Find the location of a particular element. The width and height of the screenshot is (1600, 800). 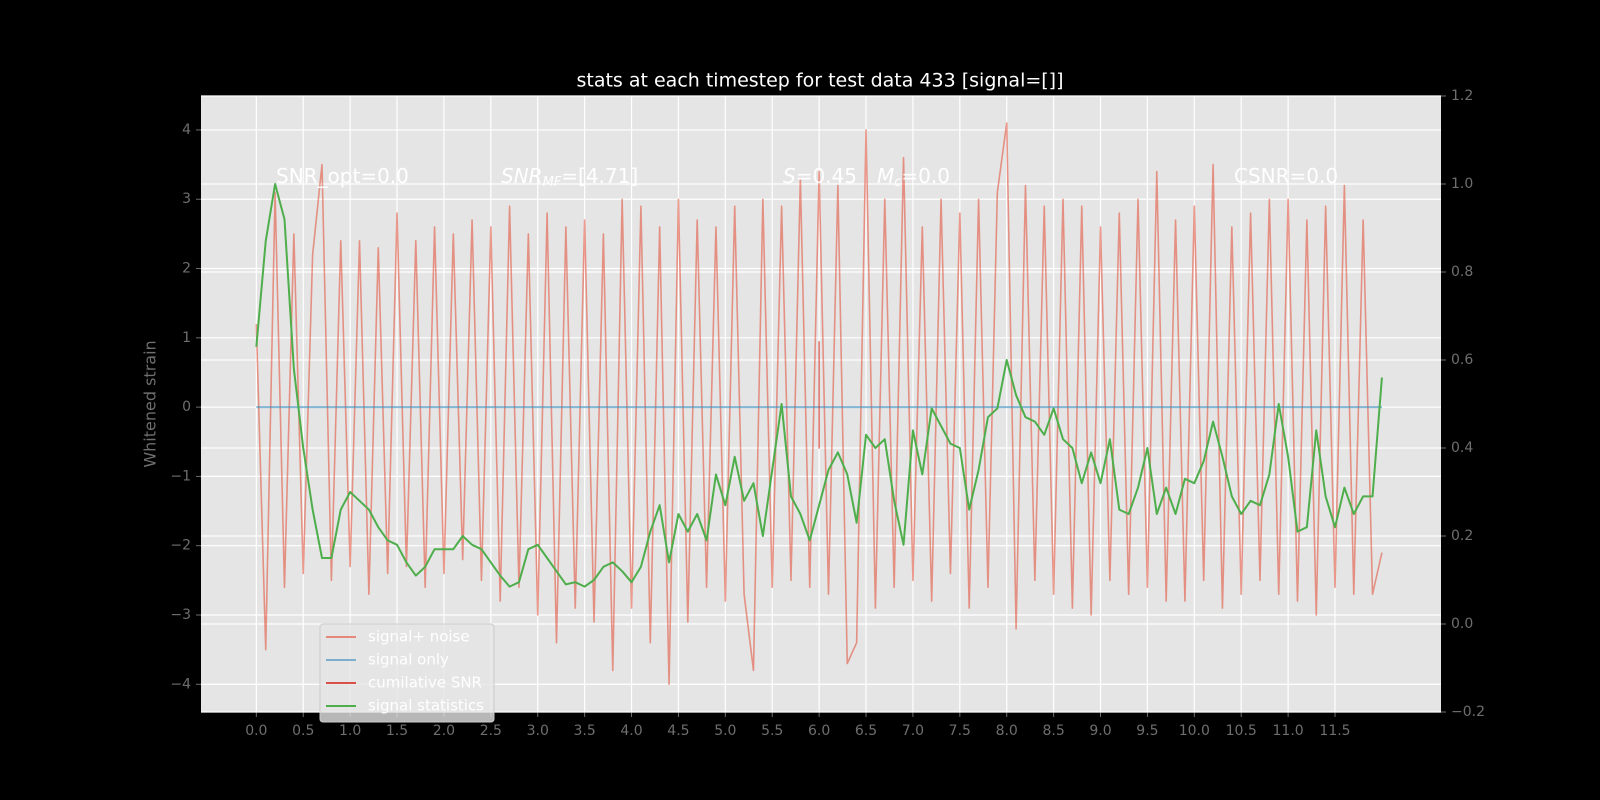

x-tick-label: 5.0 is located at coordinates (725, 731).